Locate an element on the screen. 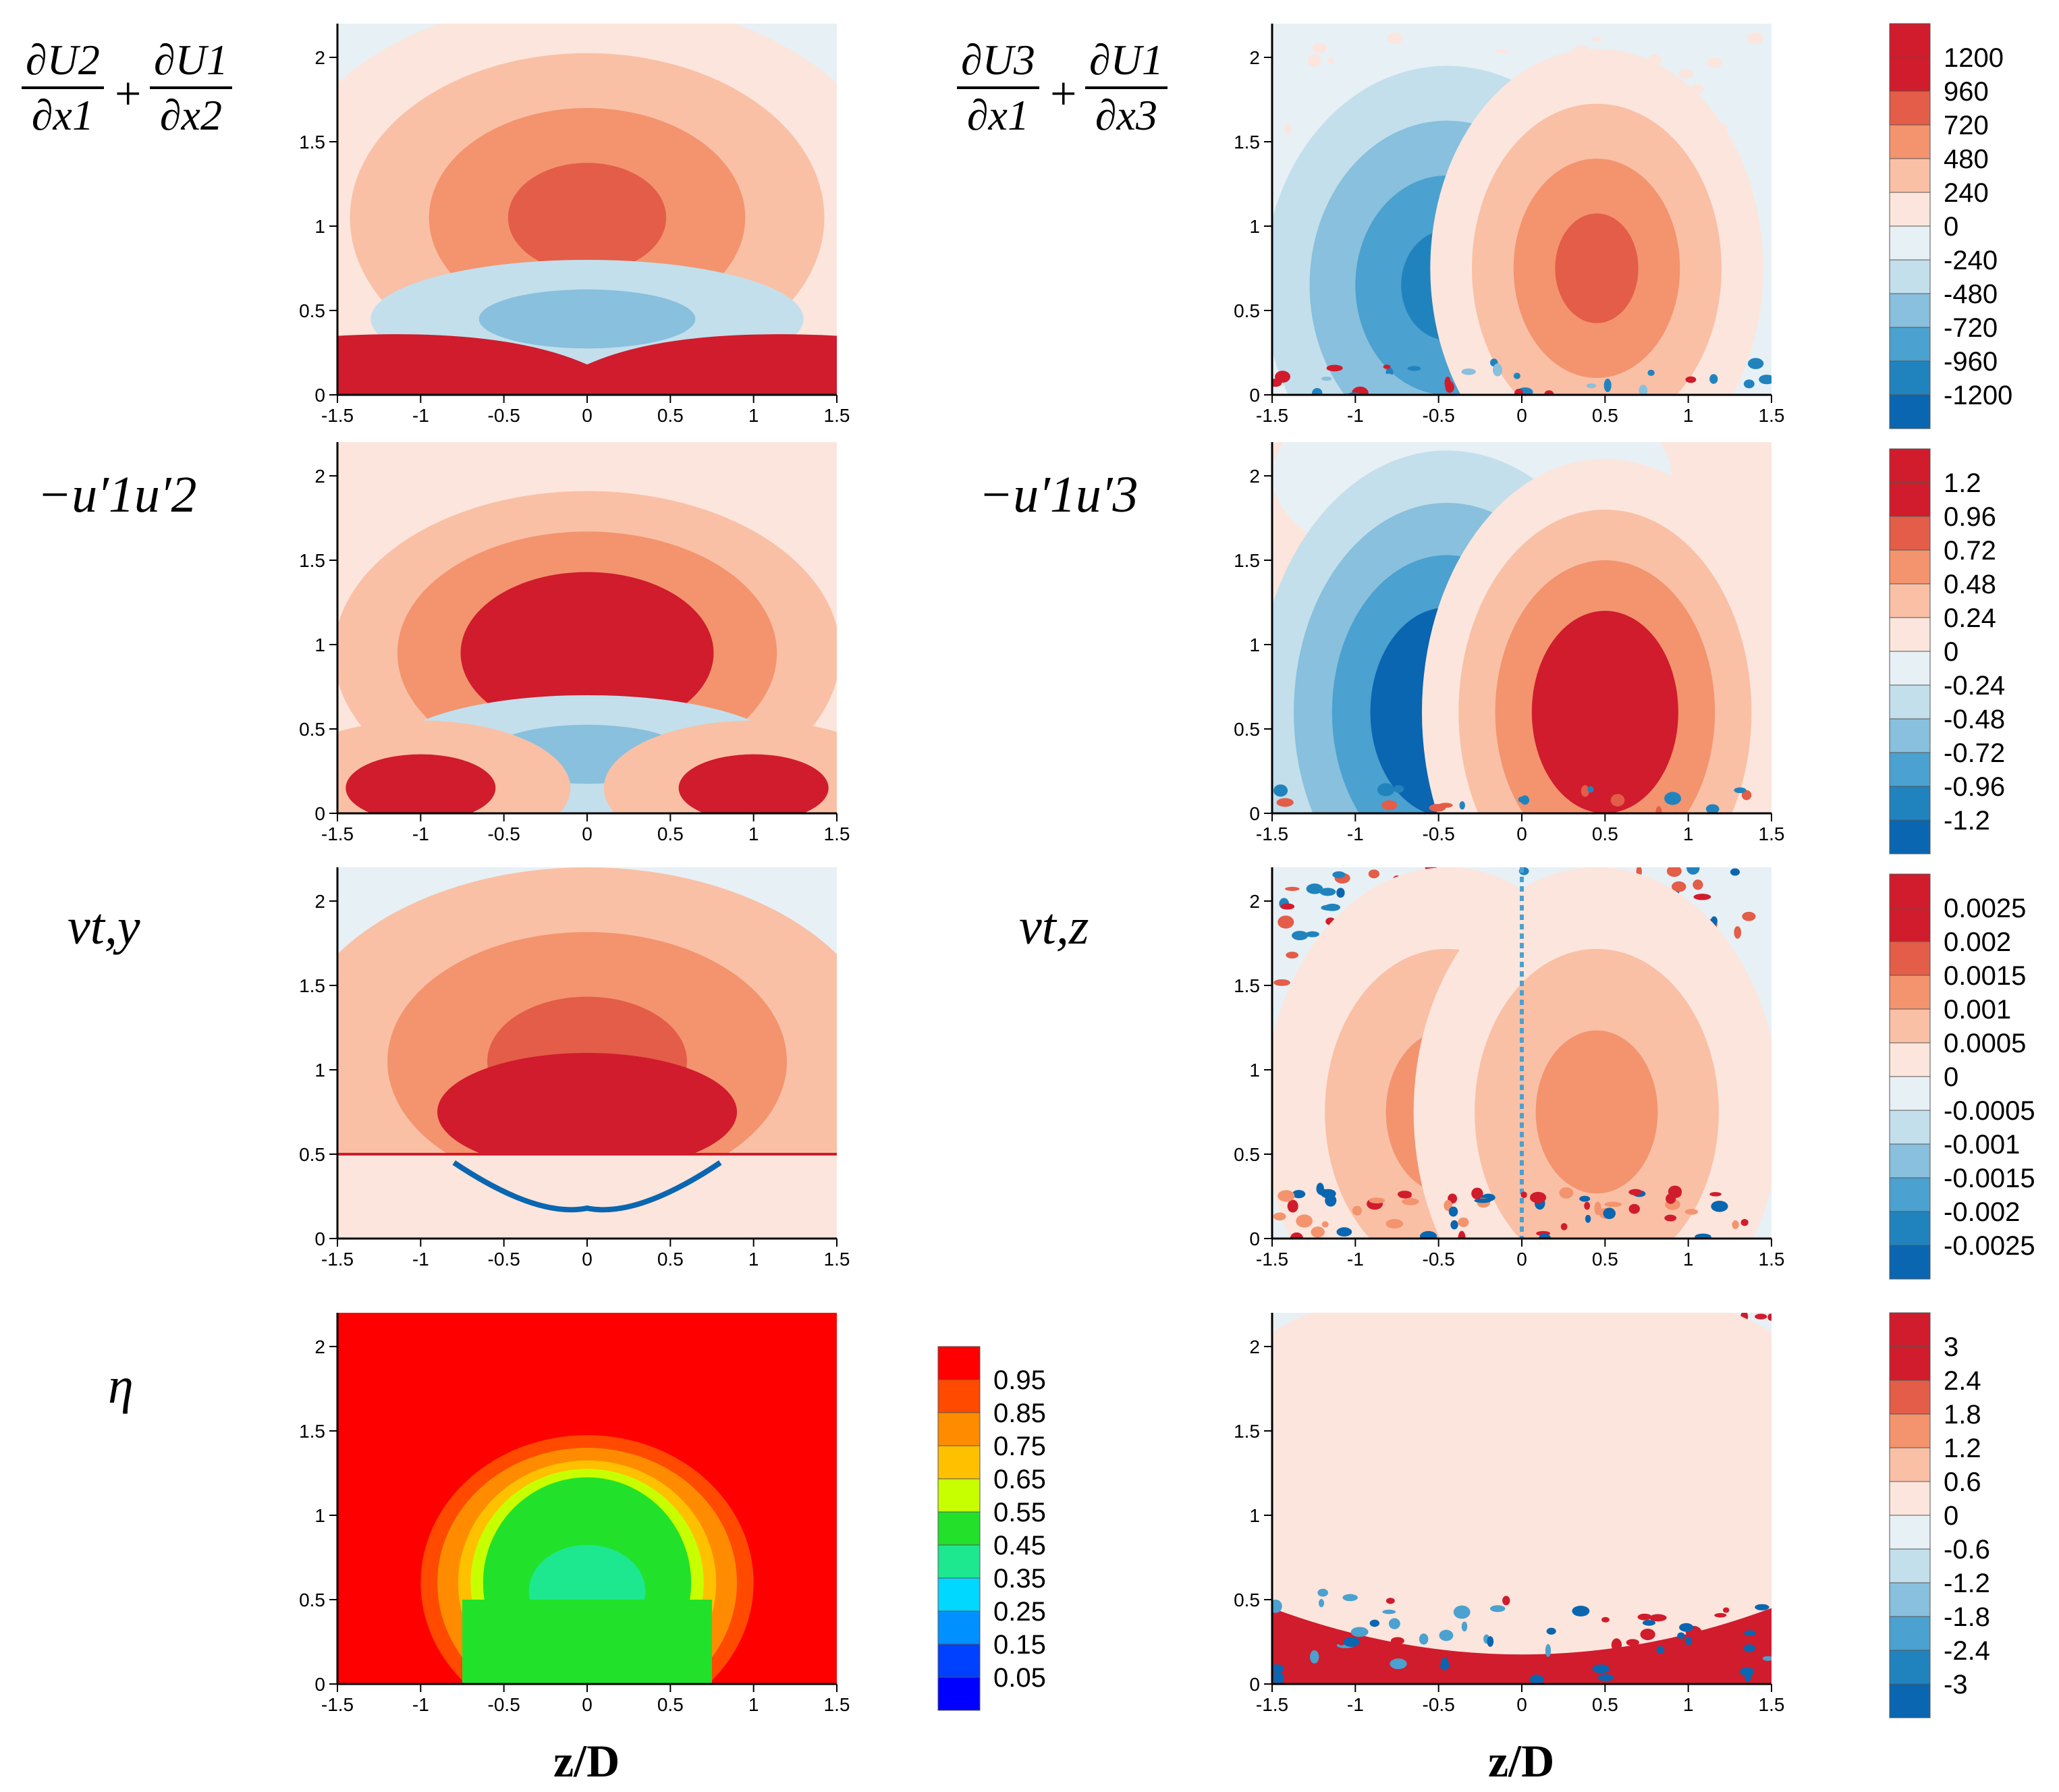 Image resolution: width=2059 pixels, height=1792 pixels. negative-band is located at coordinates (587, 319).